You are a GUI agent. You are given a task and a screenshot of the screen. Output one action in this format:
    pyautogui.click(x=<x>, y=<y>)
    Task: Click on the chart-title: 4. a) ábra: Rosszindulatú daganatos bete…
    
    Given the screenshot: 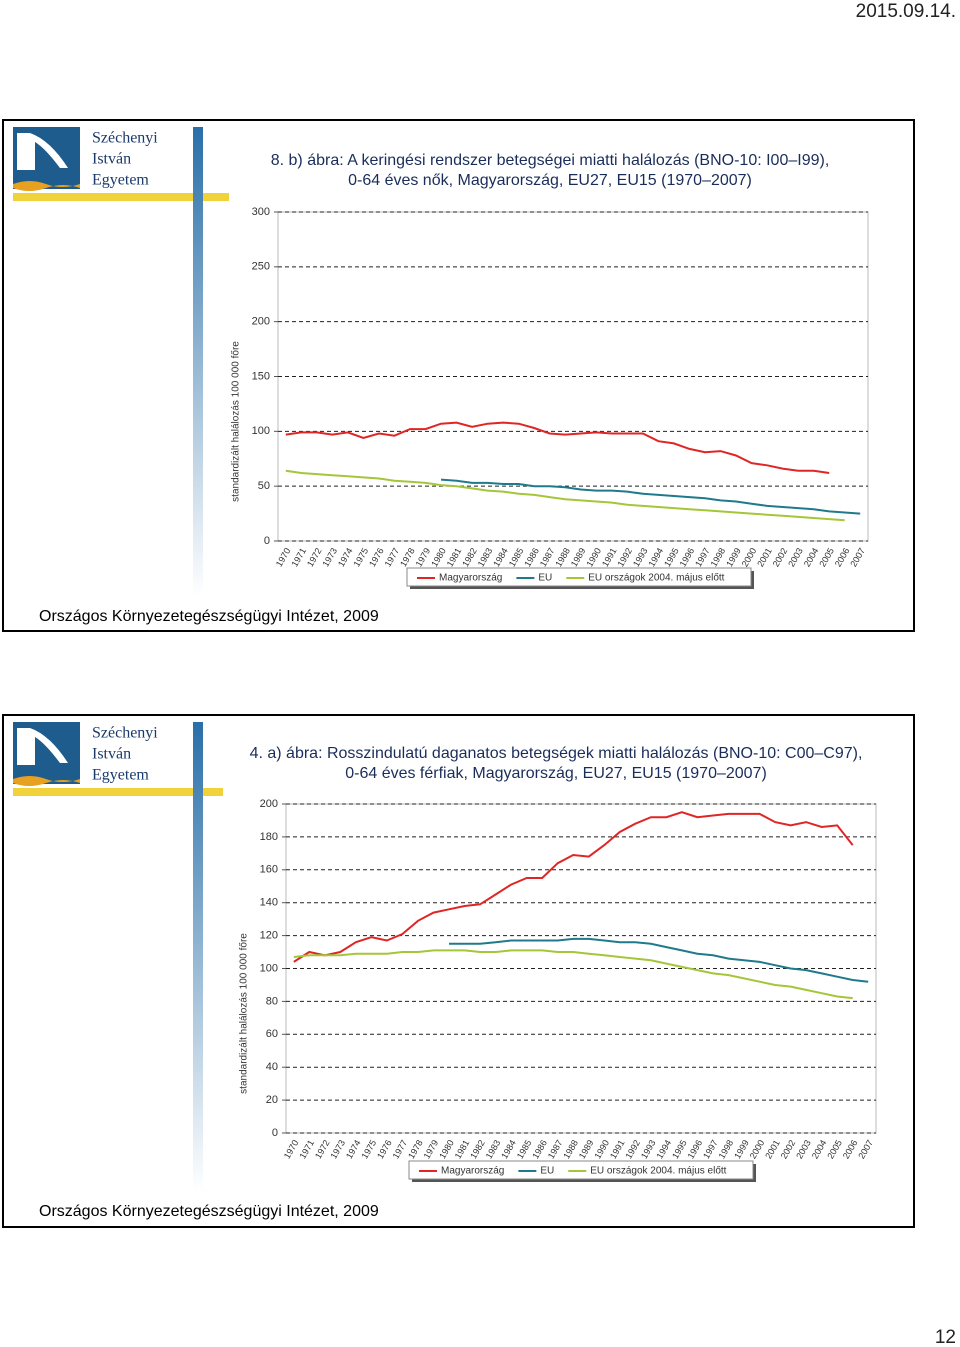 What is the action you would take?
    pyautogui.click(x=556, y=753)
    